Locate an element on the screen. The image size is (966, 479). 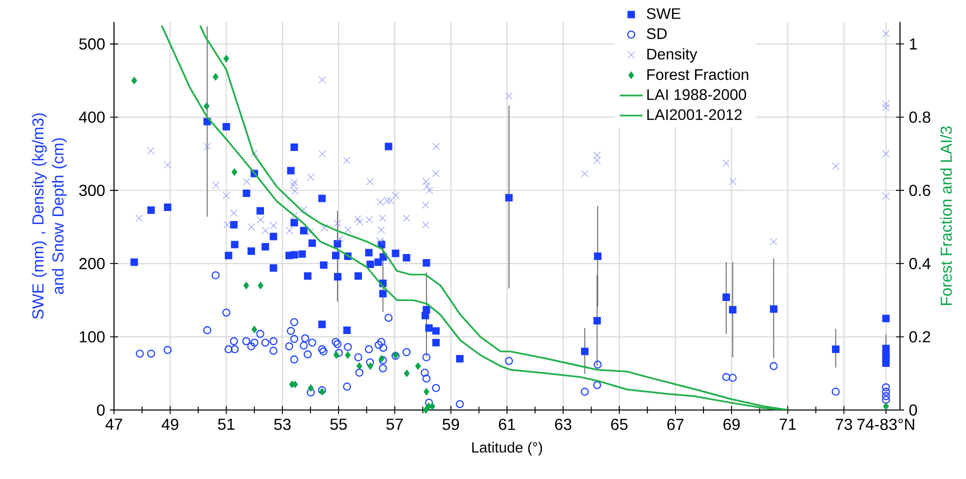
x-axis-title: Latitude (°) is located at coordinates (507, 449).